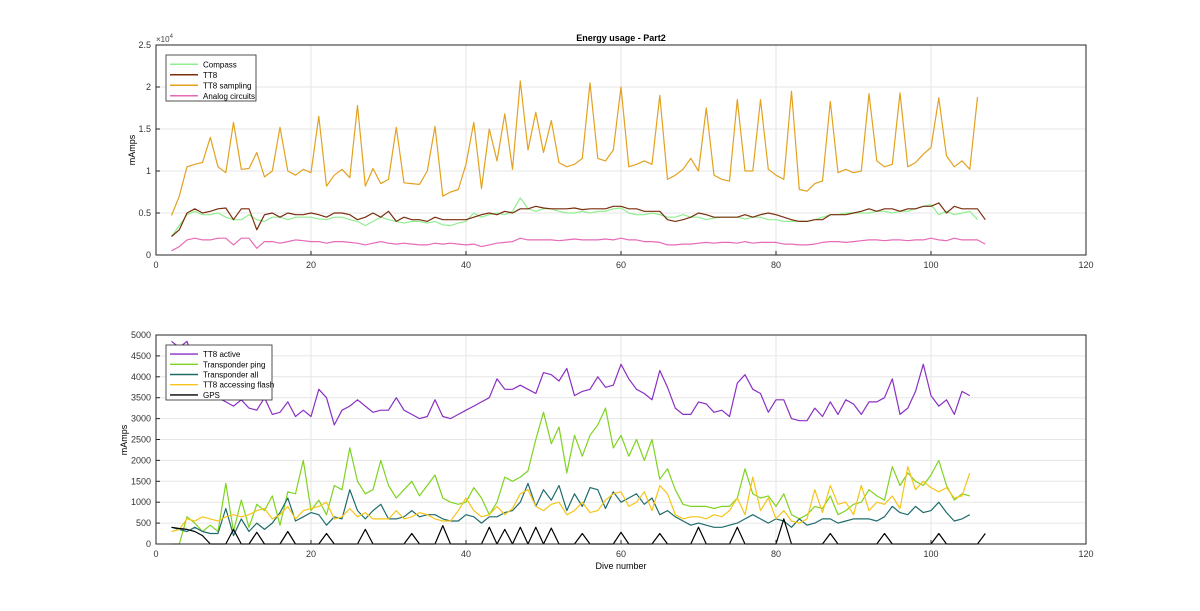 This screenshot has width=1200, height=611. Describe the element at coordinates (141, 481) in the screenshot. I see `y-tick-label: 1500` at that location.